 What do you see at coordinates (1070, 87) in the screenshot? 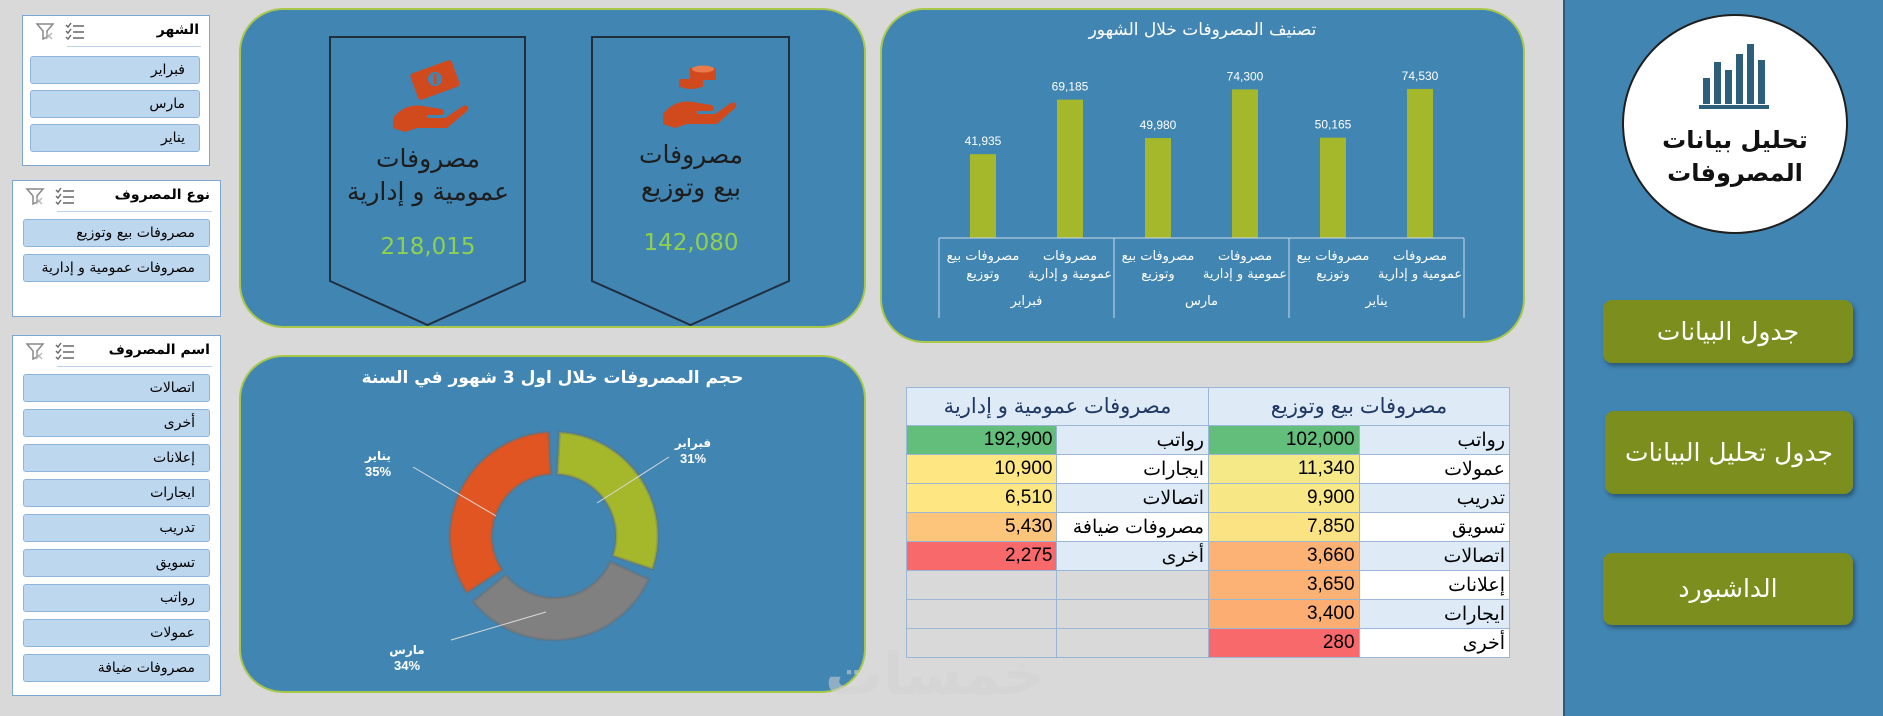
I see `bar-data-label: 69,185` at bounding box center [1070, 87].